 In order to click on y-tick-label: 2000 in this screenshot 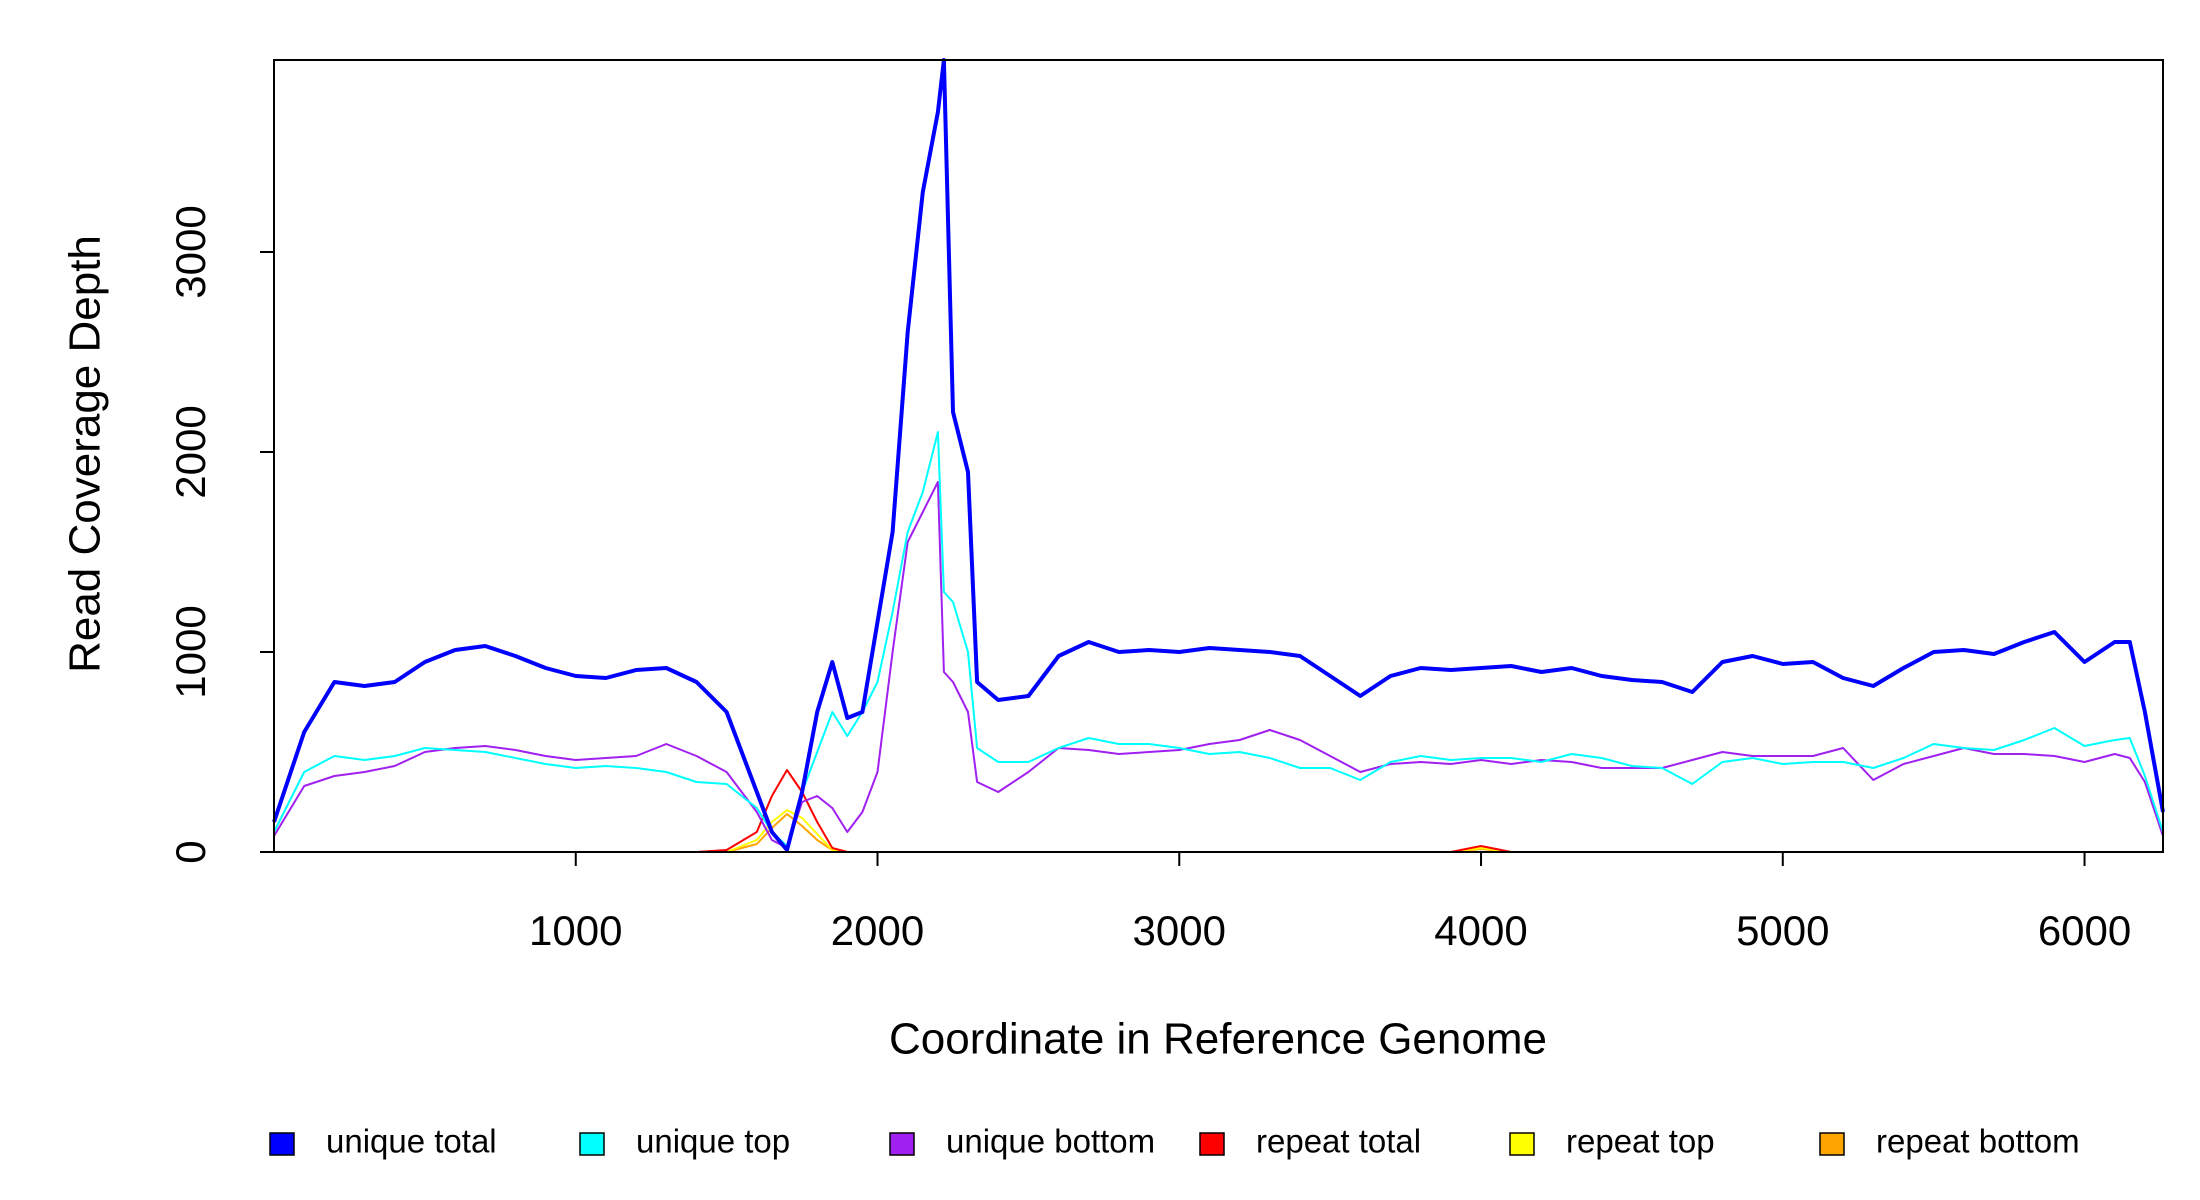, I will do `click(190, 451)`.